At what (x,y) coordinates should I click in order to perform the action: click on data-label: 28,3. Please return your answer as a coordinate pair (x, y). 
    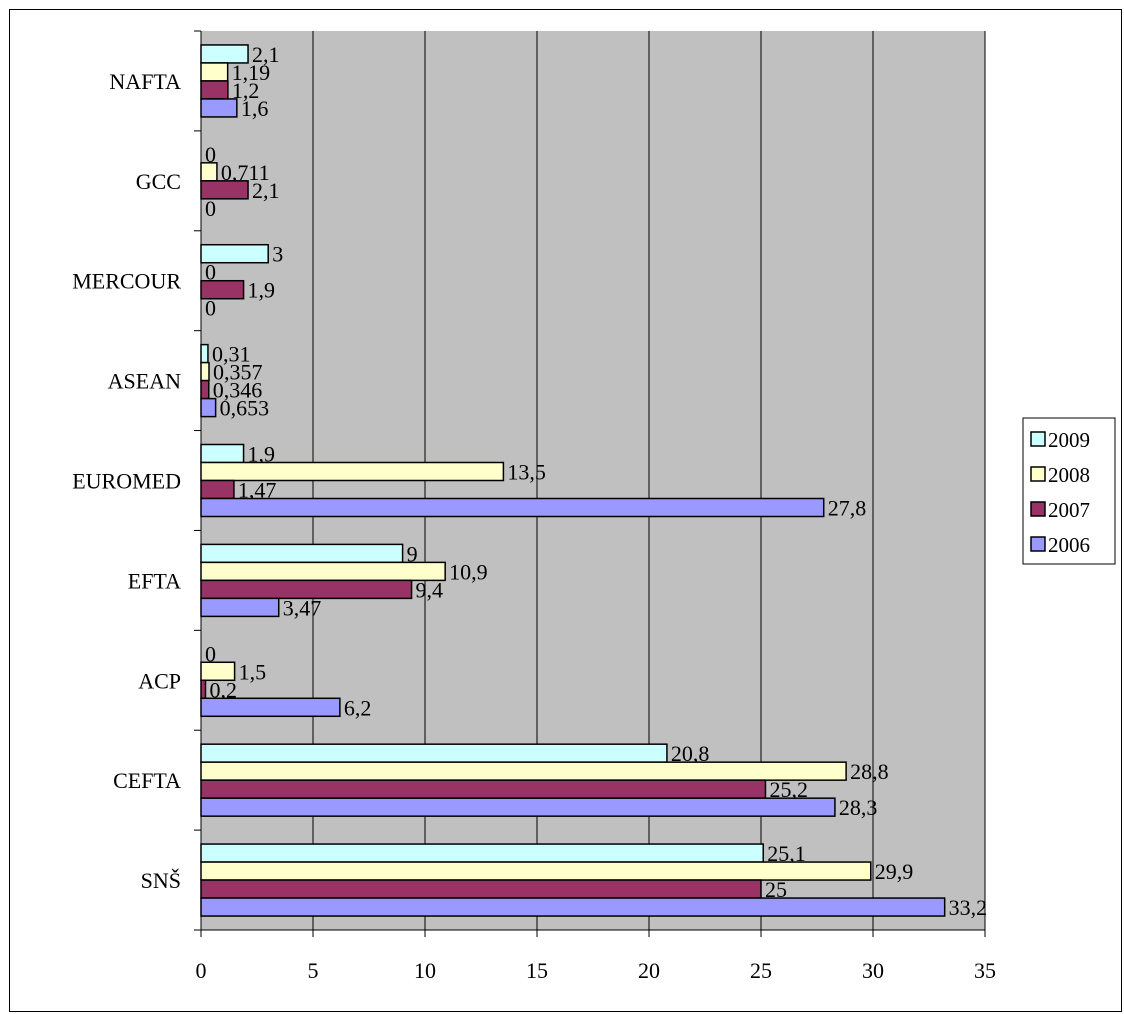
    Looking at the image, I should click on (858, 807).